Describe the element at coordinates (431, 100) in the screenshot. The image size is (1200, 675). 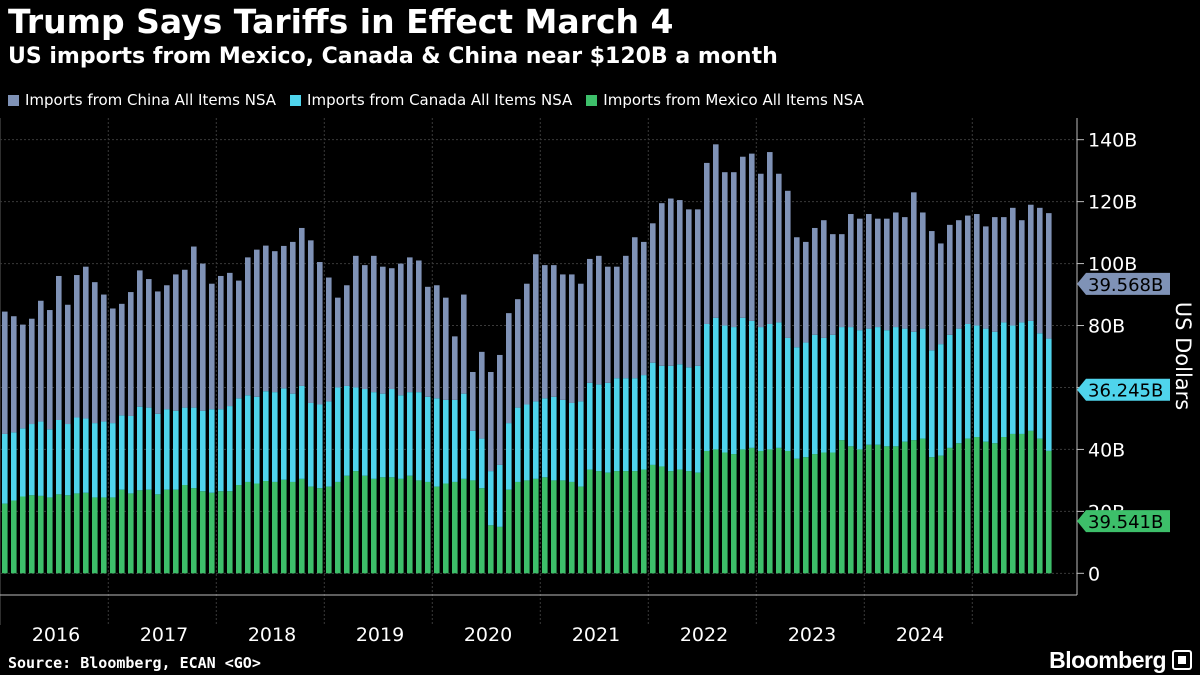
I see `legend-item-canada: Imports from Canada All Items NSA` at that location.